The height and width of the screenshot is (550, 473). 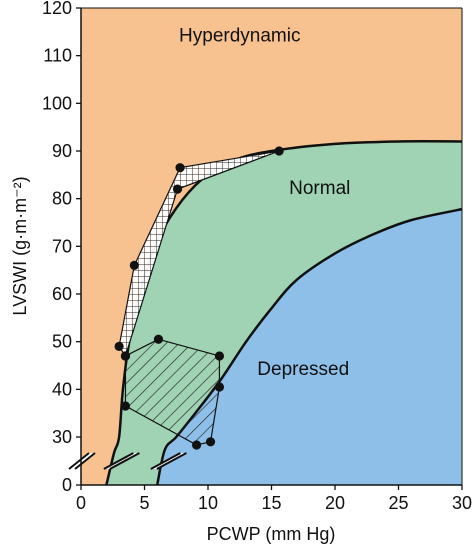 What do you see at coordinates (398, 503) in the screenshot?
I see `x-tick-label: 25` at bounding box center [398, 503].